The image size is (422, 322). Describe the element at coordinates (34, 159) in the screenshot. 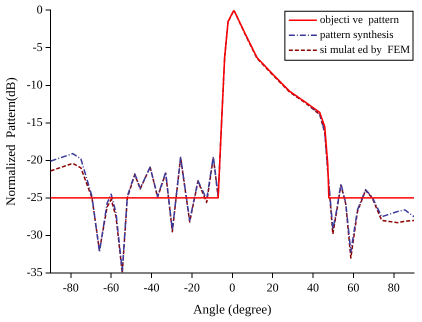

I see `y-tick-label: -20` at that location.